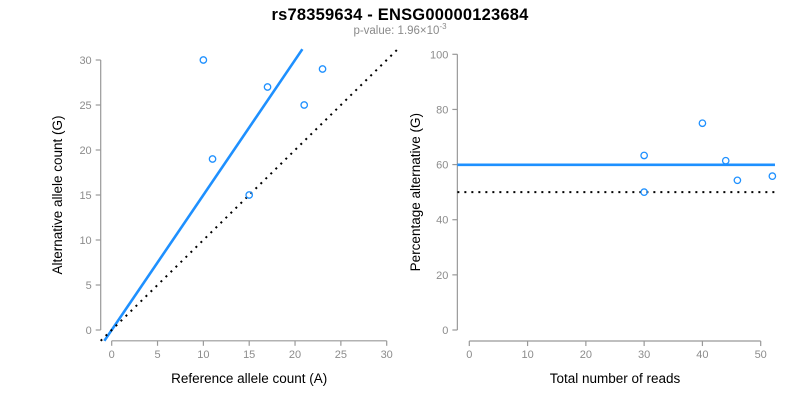 The width and height of the screenshot is (800, 400). I want to click on y-tick-label: 10, so click(85, 241).